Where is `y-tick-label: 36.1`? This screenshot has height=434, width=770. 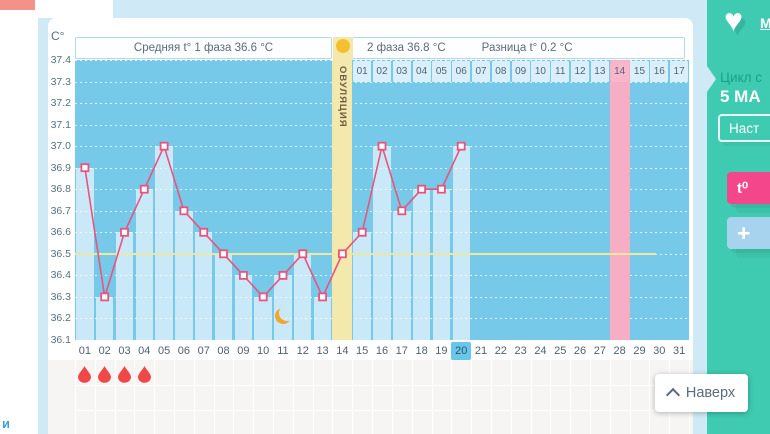
y-tick-label: 36.1 is located at coordinates (60, 340).